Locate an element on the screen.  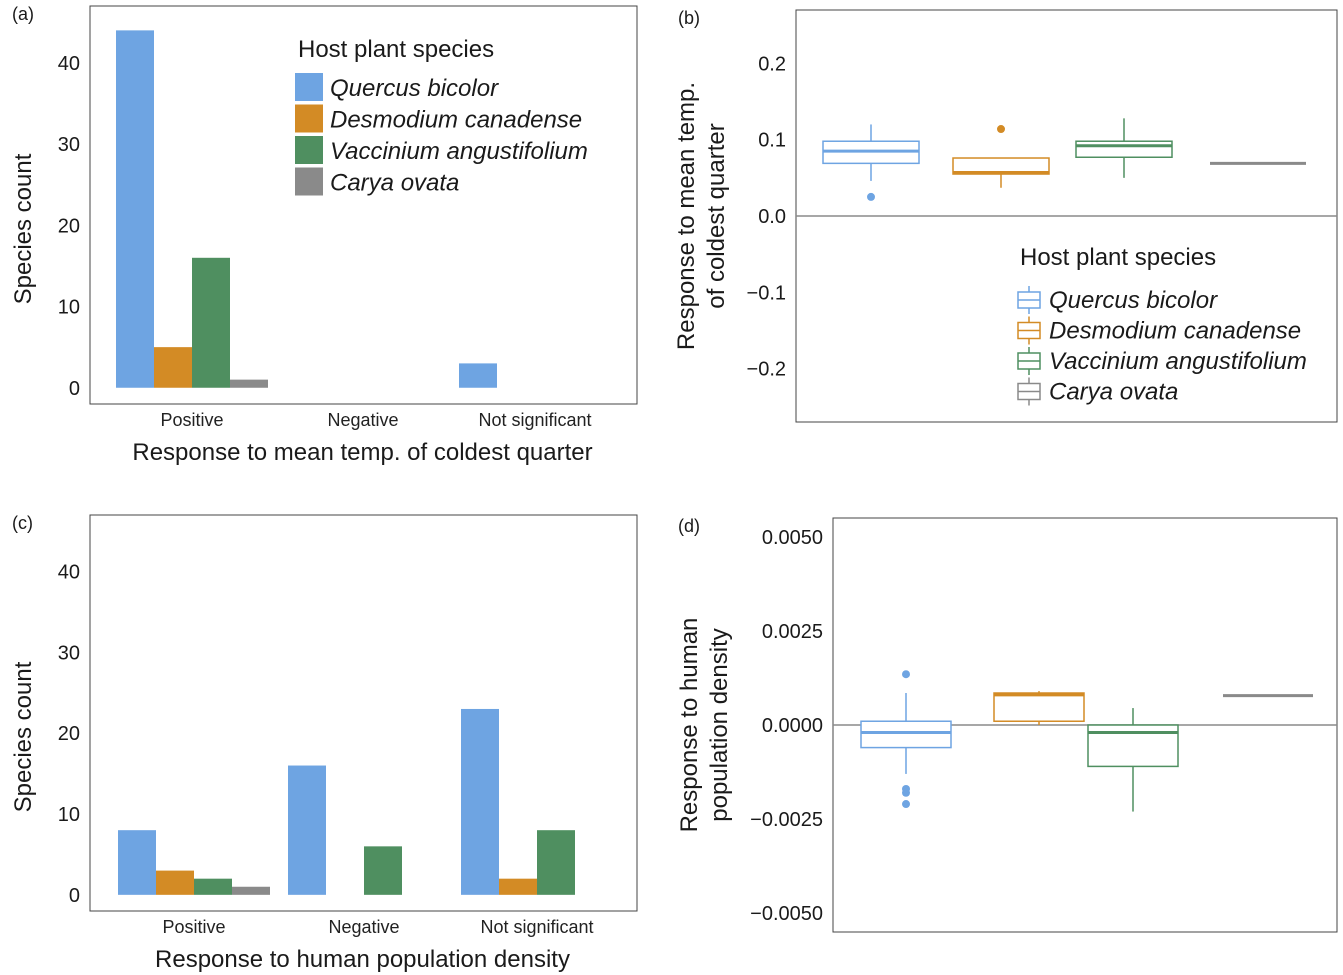
y-tick-label: 0.0050 is located at coordinates (792, 538).